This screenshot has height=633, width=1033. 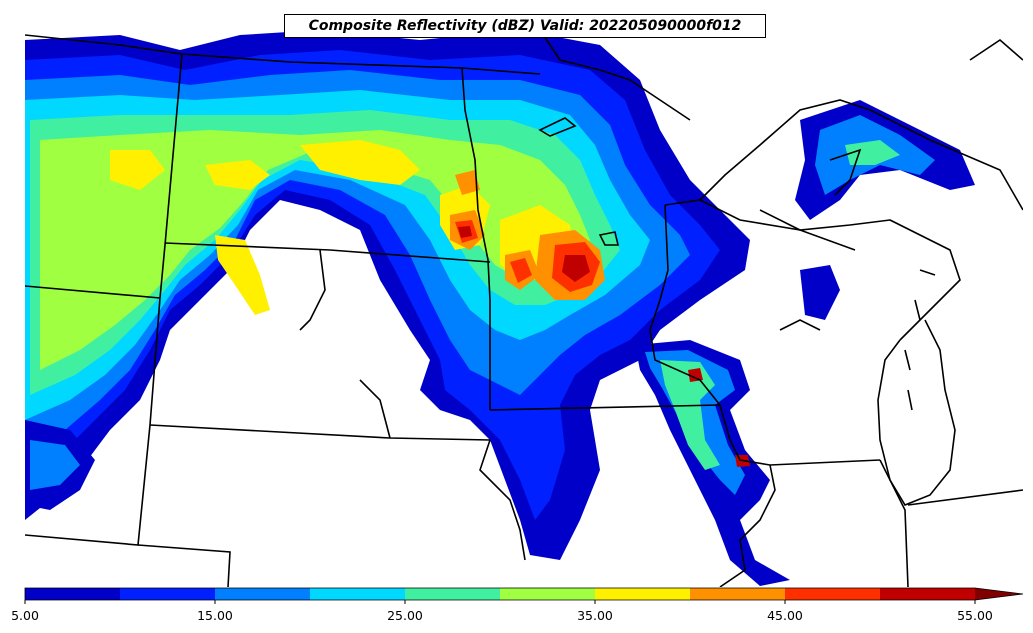 What do you see at coordinates (25, 615) in the screenshot?
I see `colorbar-tick-label: 5.00` at bounding box center [25, 615].